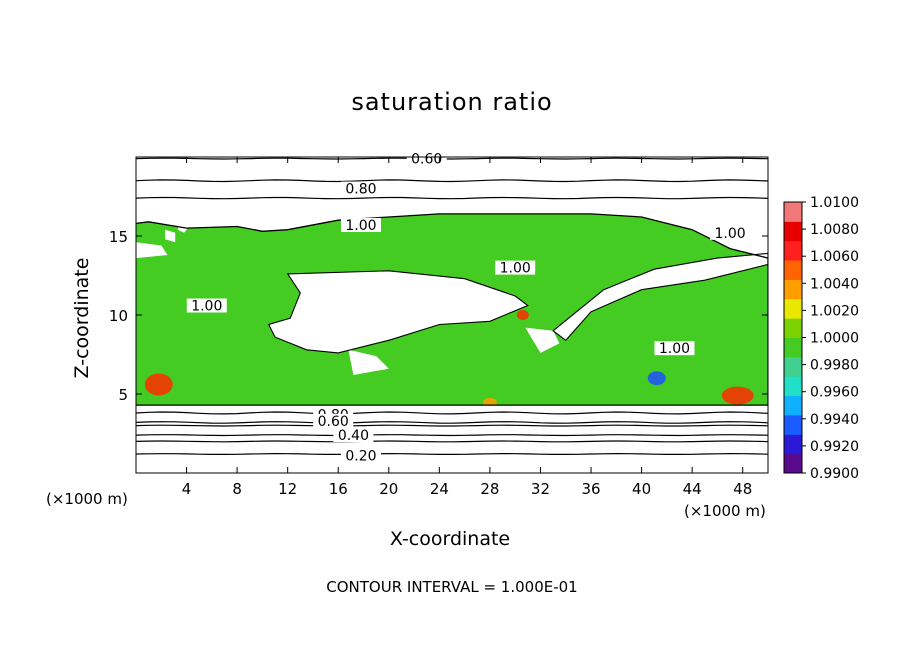 Image resolution: width=904 pixels, height=654 pixels. Describe the element at coordinates (338, 489) in the screenshot. I see `x-tick-label: 16` at that location.